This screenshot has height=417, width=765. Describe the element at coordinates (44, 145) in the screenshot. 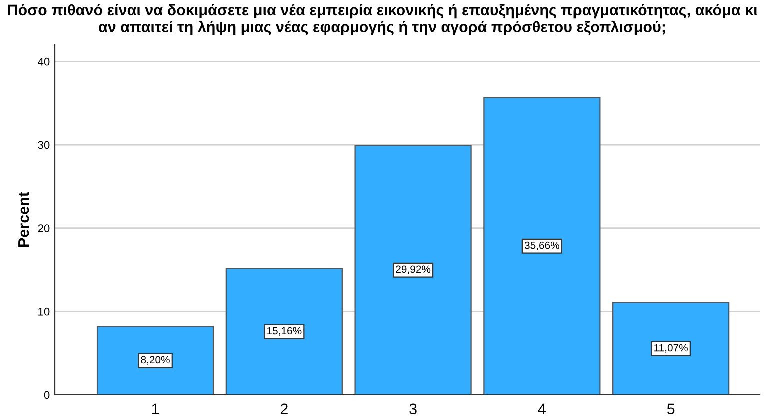

I see `y-tick-label: 30` at that location.